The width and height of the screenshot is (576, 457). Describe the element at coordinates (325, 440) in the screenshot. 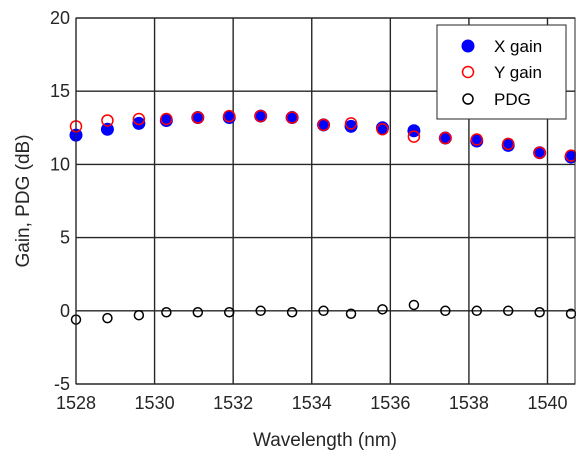

I see `x-axis-label: Wavelength (nm)` at that location.